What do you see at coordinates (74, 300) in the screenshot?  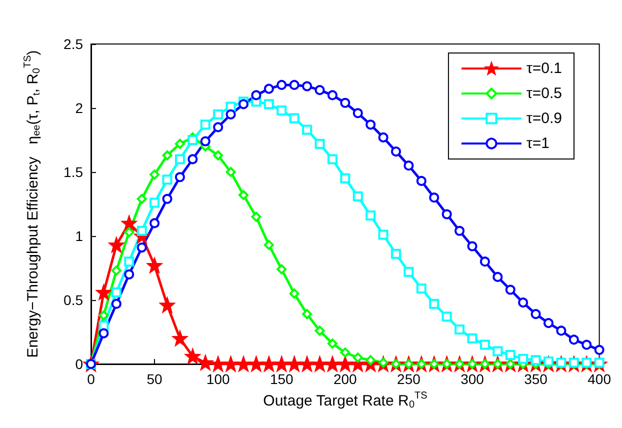 I see `y-tick-label: 0.5` at bounding box center [74, 300].